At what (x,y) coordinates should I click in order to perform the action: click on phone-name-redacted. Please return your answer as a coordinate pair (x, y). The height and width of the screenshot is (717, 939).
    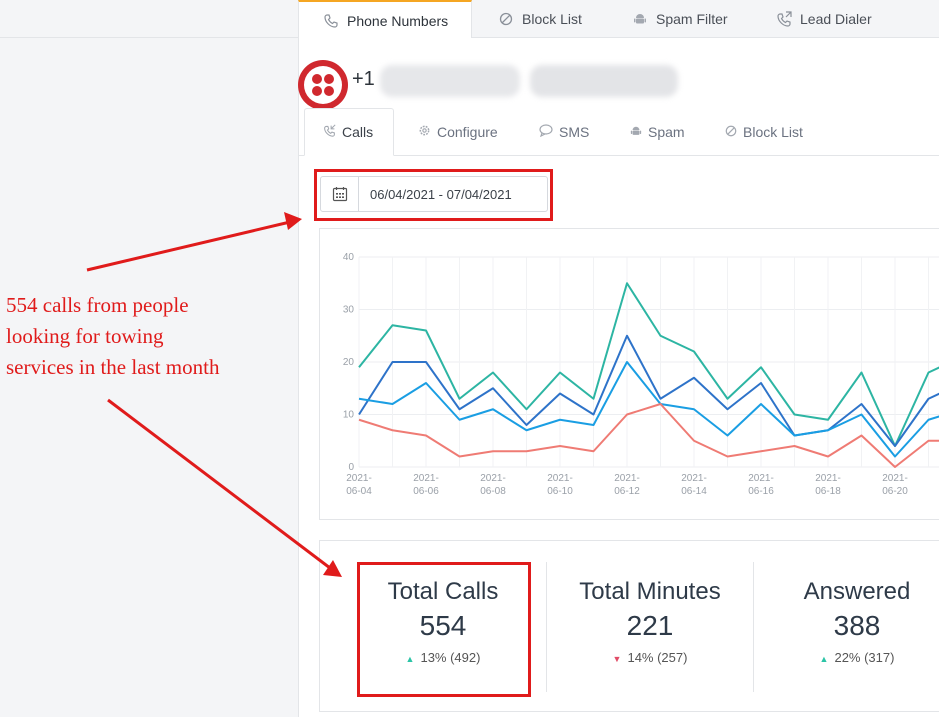
    Looking at the image, I should click on (604, 81).